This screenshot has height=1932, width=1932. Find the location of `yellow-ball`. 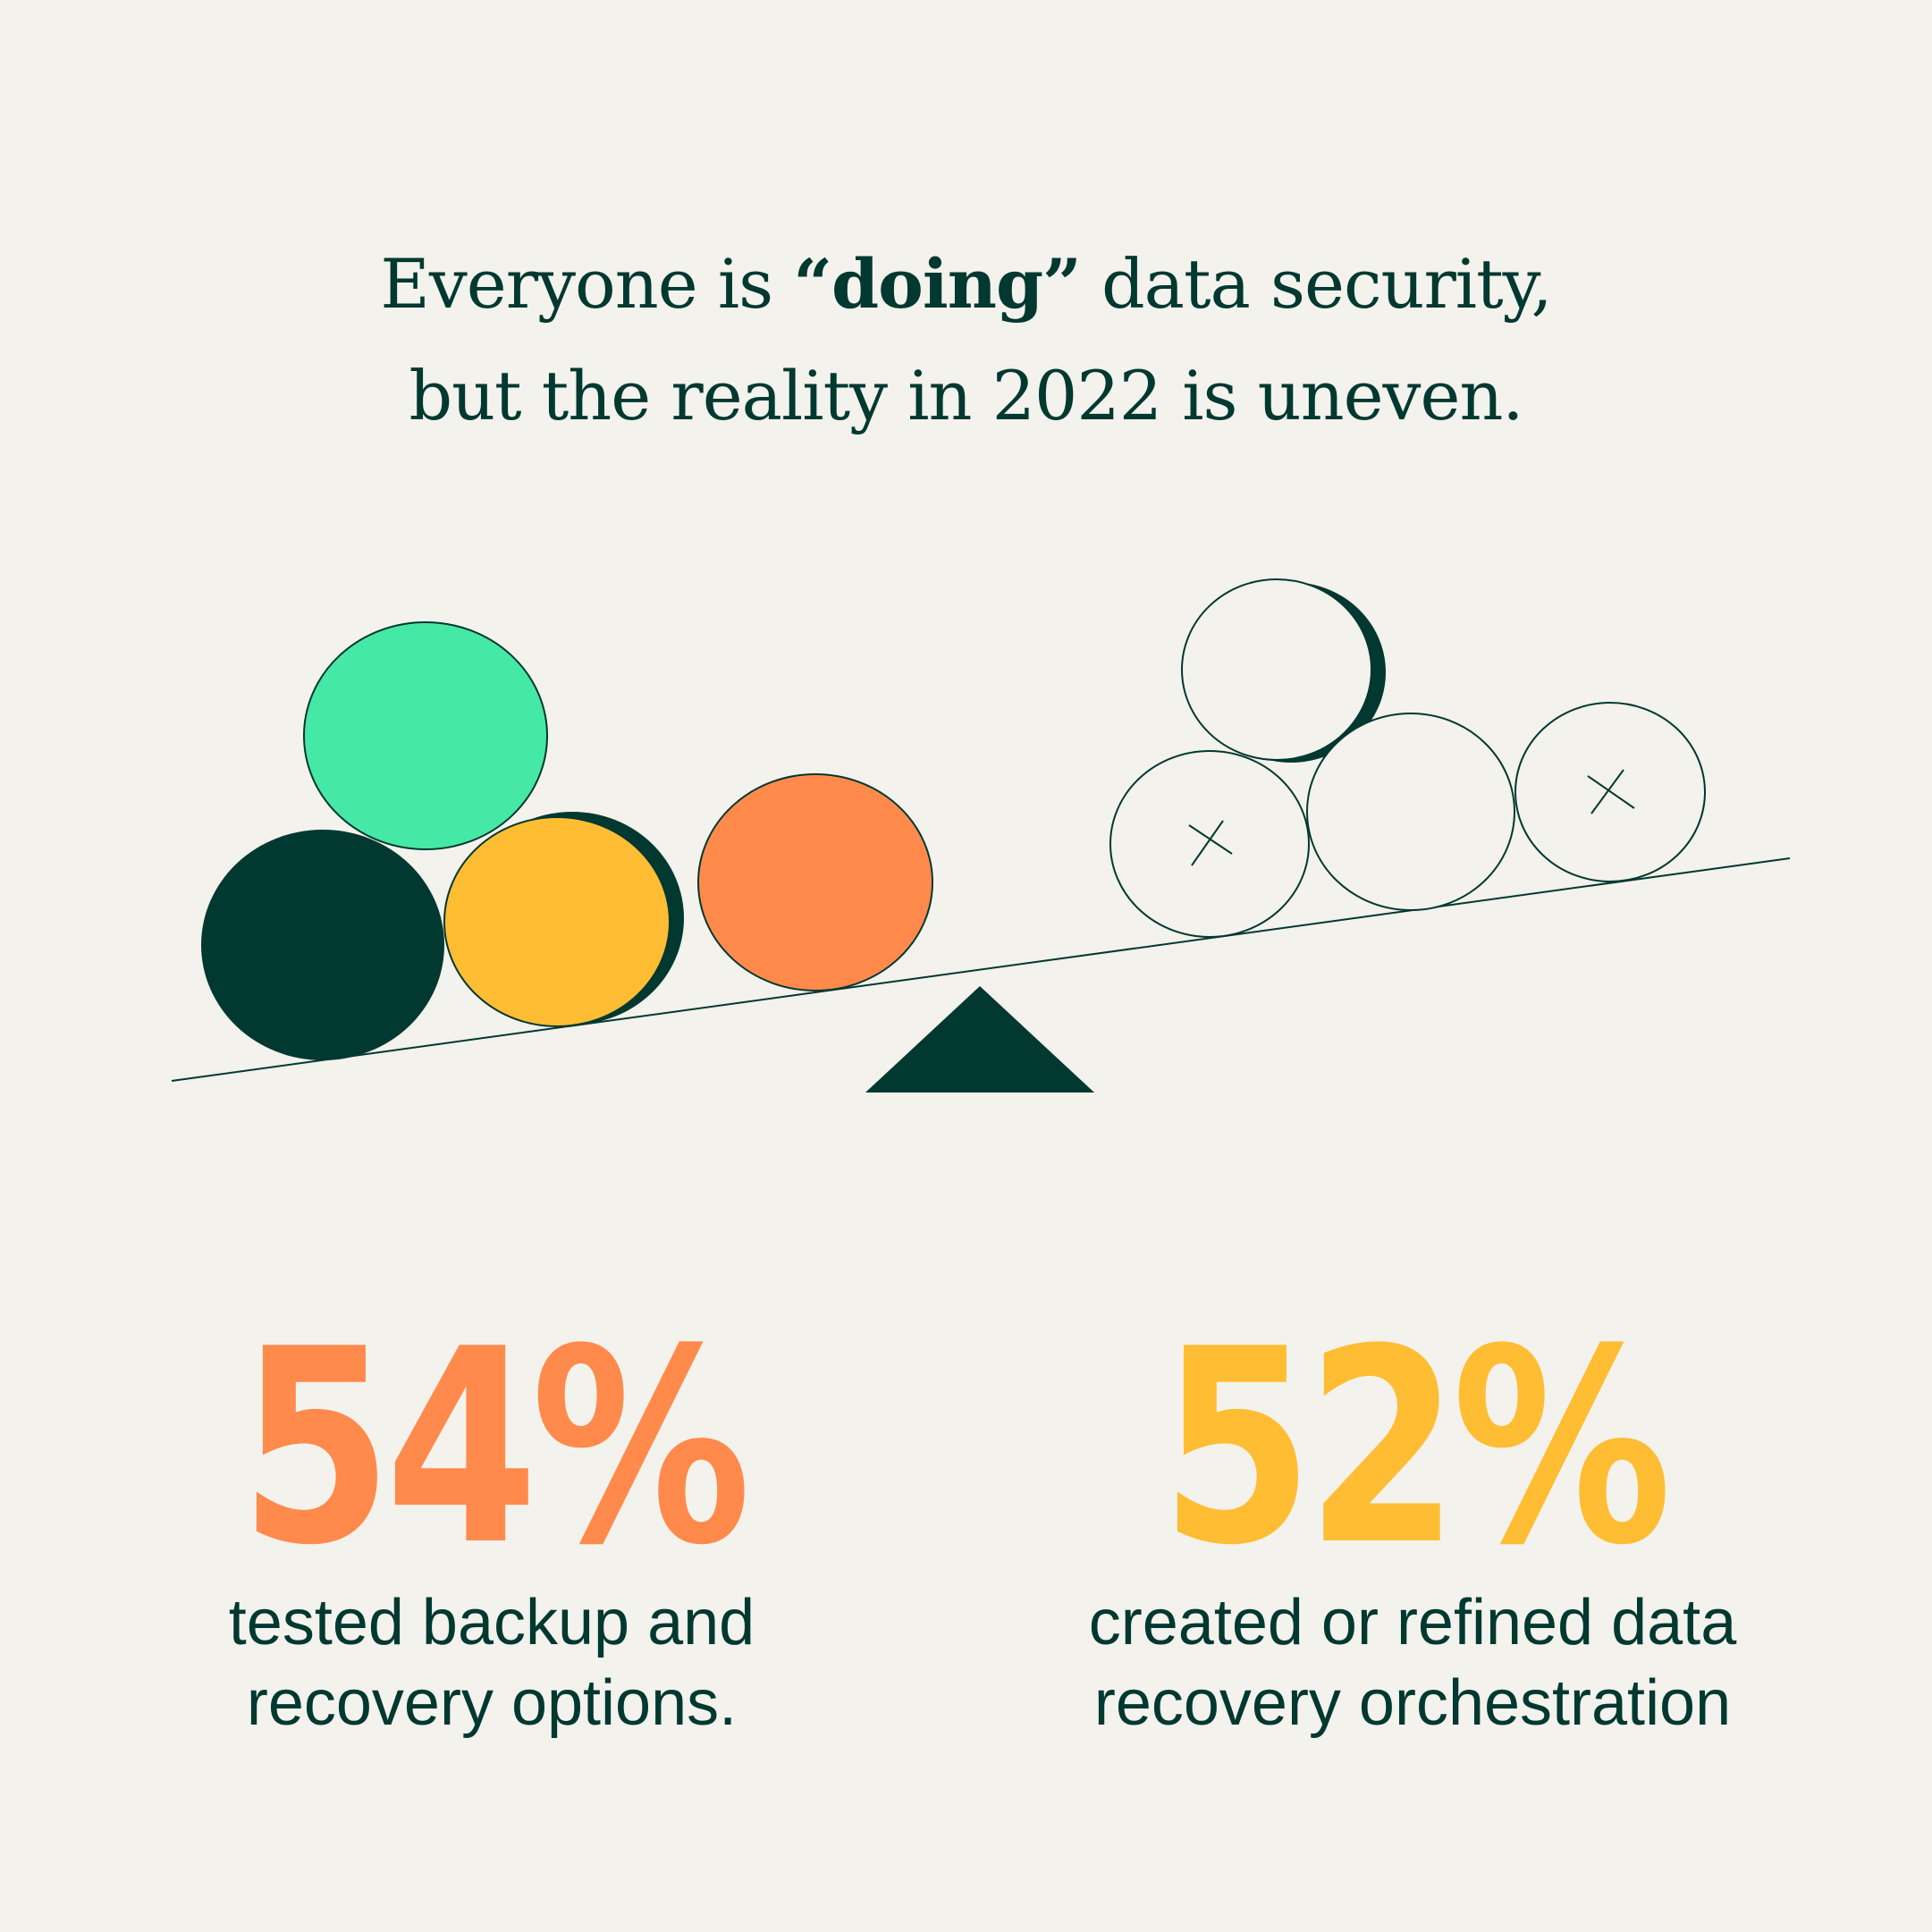

yellow-ball is located at coordinates (557, 921).